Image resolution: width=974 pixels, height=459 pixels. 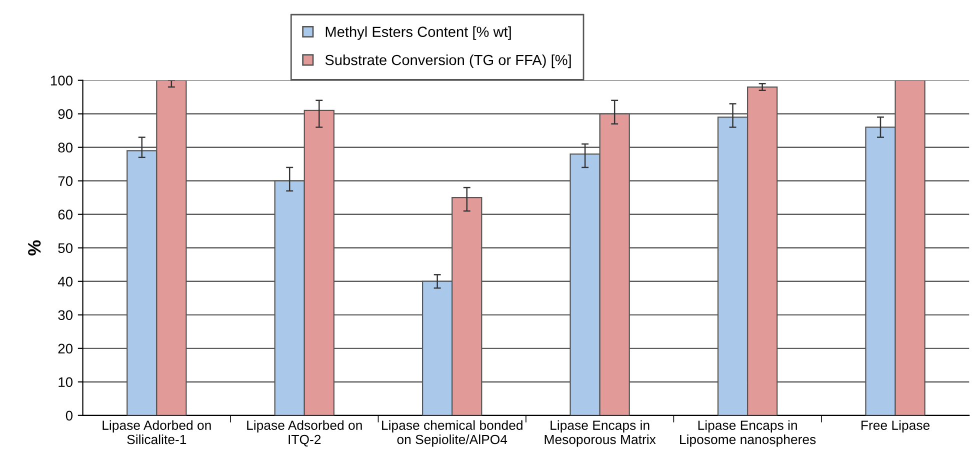 I want to click on y-tick-label: 10, so click(x=65, y=382).